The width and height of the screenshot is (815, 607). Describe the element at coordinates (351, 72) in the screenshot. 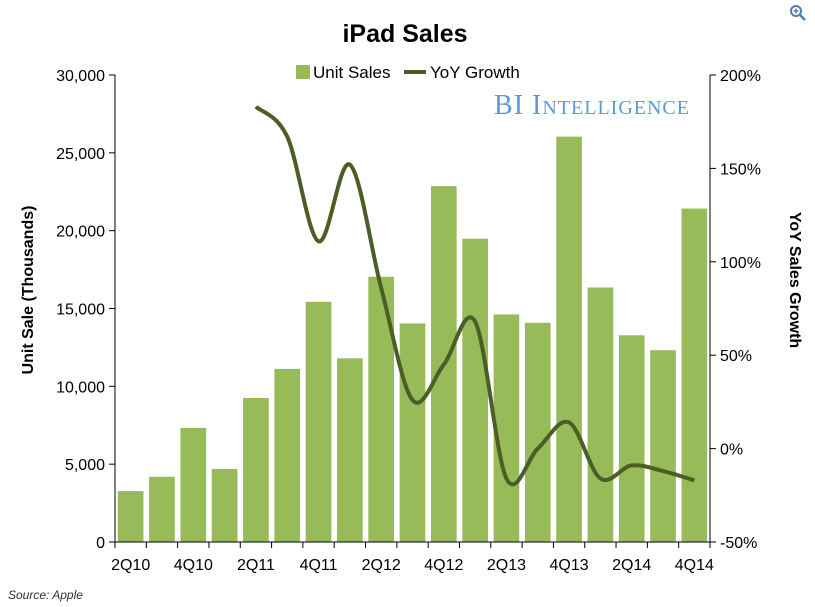

I see `legend-label-unit-sales: Unit Sales` at that location.